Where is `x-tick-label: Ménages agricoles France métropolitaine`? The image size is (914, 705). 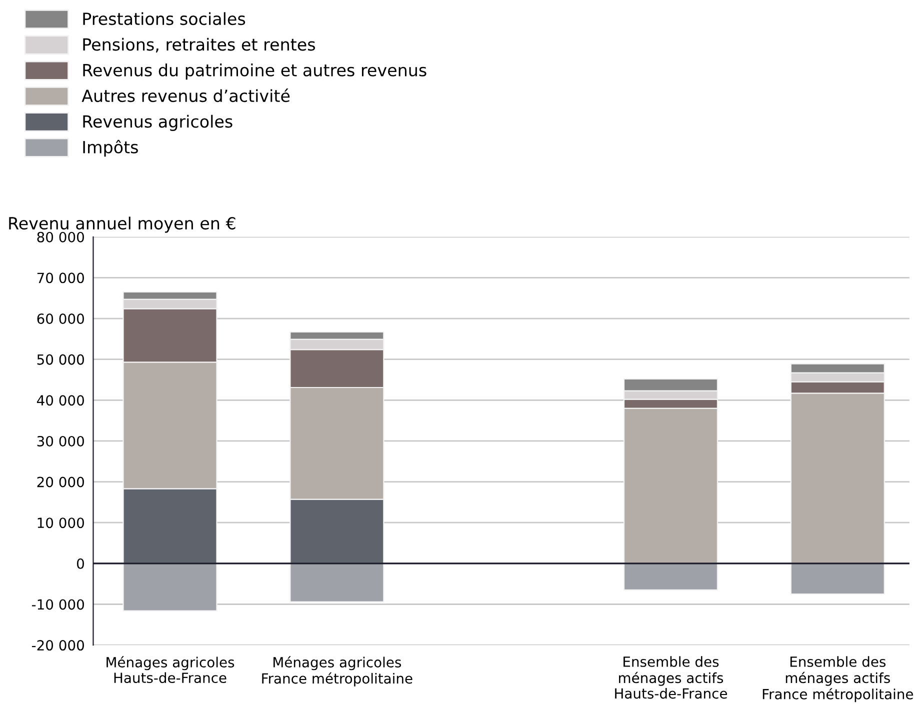 x-tick-label: Ménages agricoles France métropolitaine is located at coordinates (337, 671).